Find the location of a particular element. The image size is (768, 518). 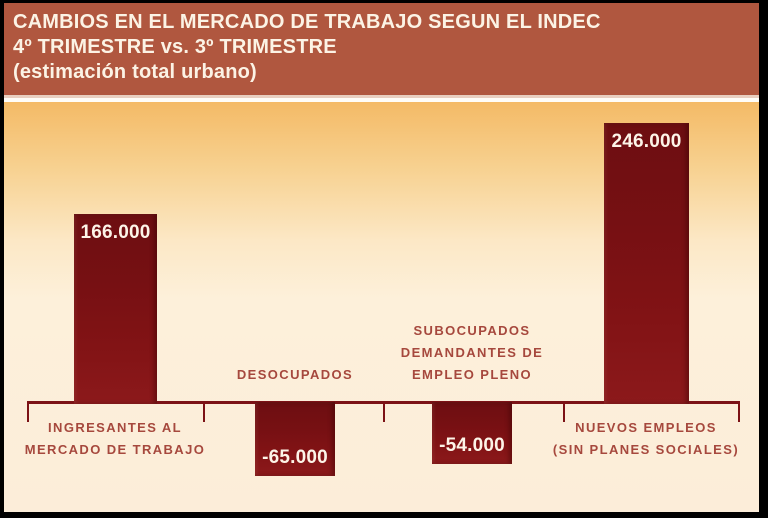

category-label-ingresantes-al-mercado-de-trabajo: INGRESANTES AL MERCADO DE TRABAJO is located at coordinates (117, 439).